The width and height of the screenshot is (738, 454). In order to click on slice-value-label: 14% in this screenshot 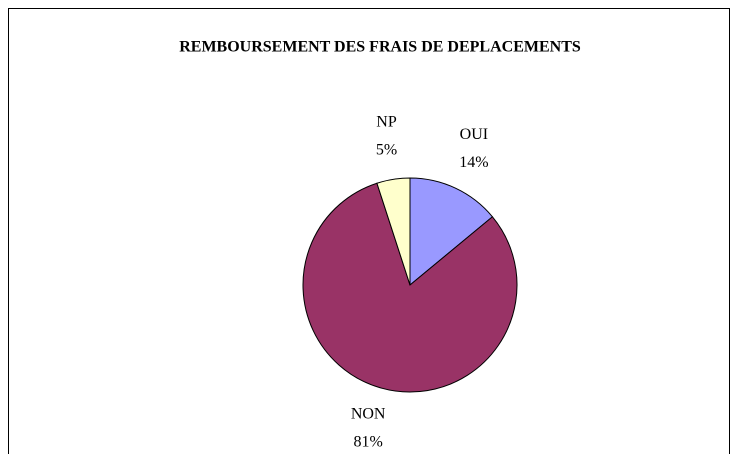, I will do `click(473, 162)`.